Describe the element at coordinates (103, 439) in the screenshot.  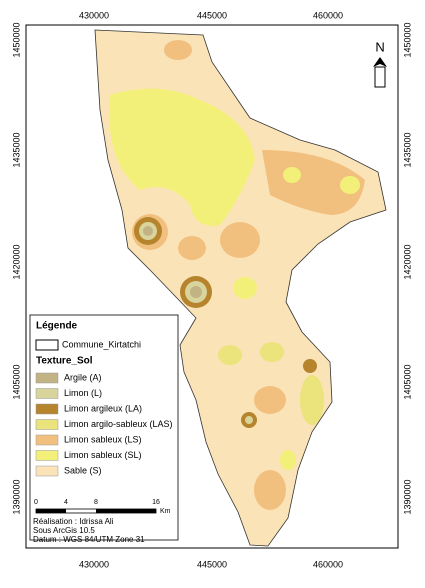
I see `legend-label: Limon sableux (LS)` at that location.